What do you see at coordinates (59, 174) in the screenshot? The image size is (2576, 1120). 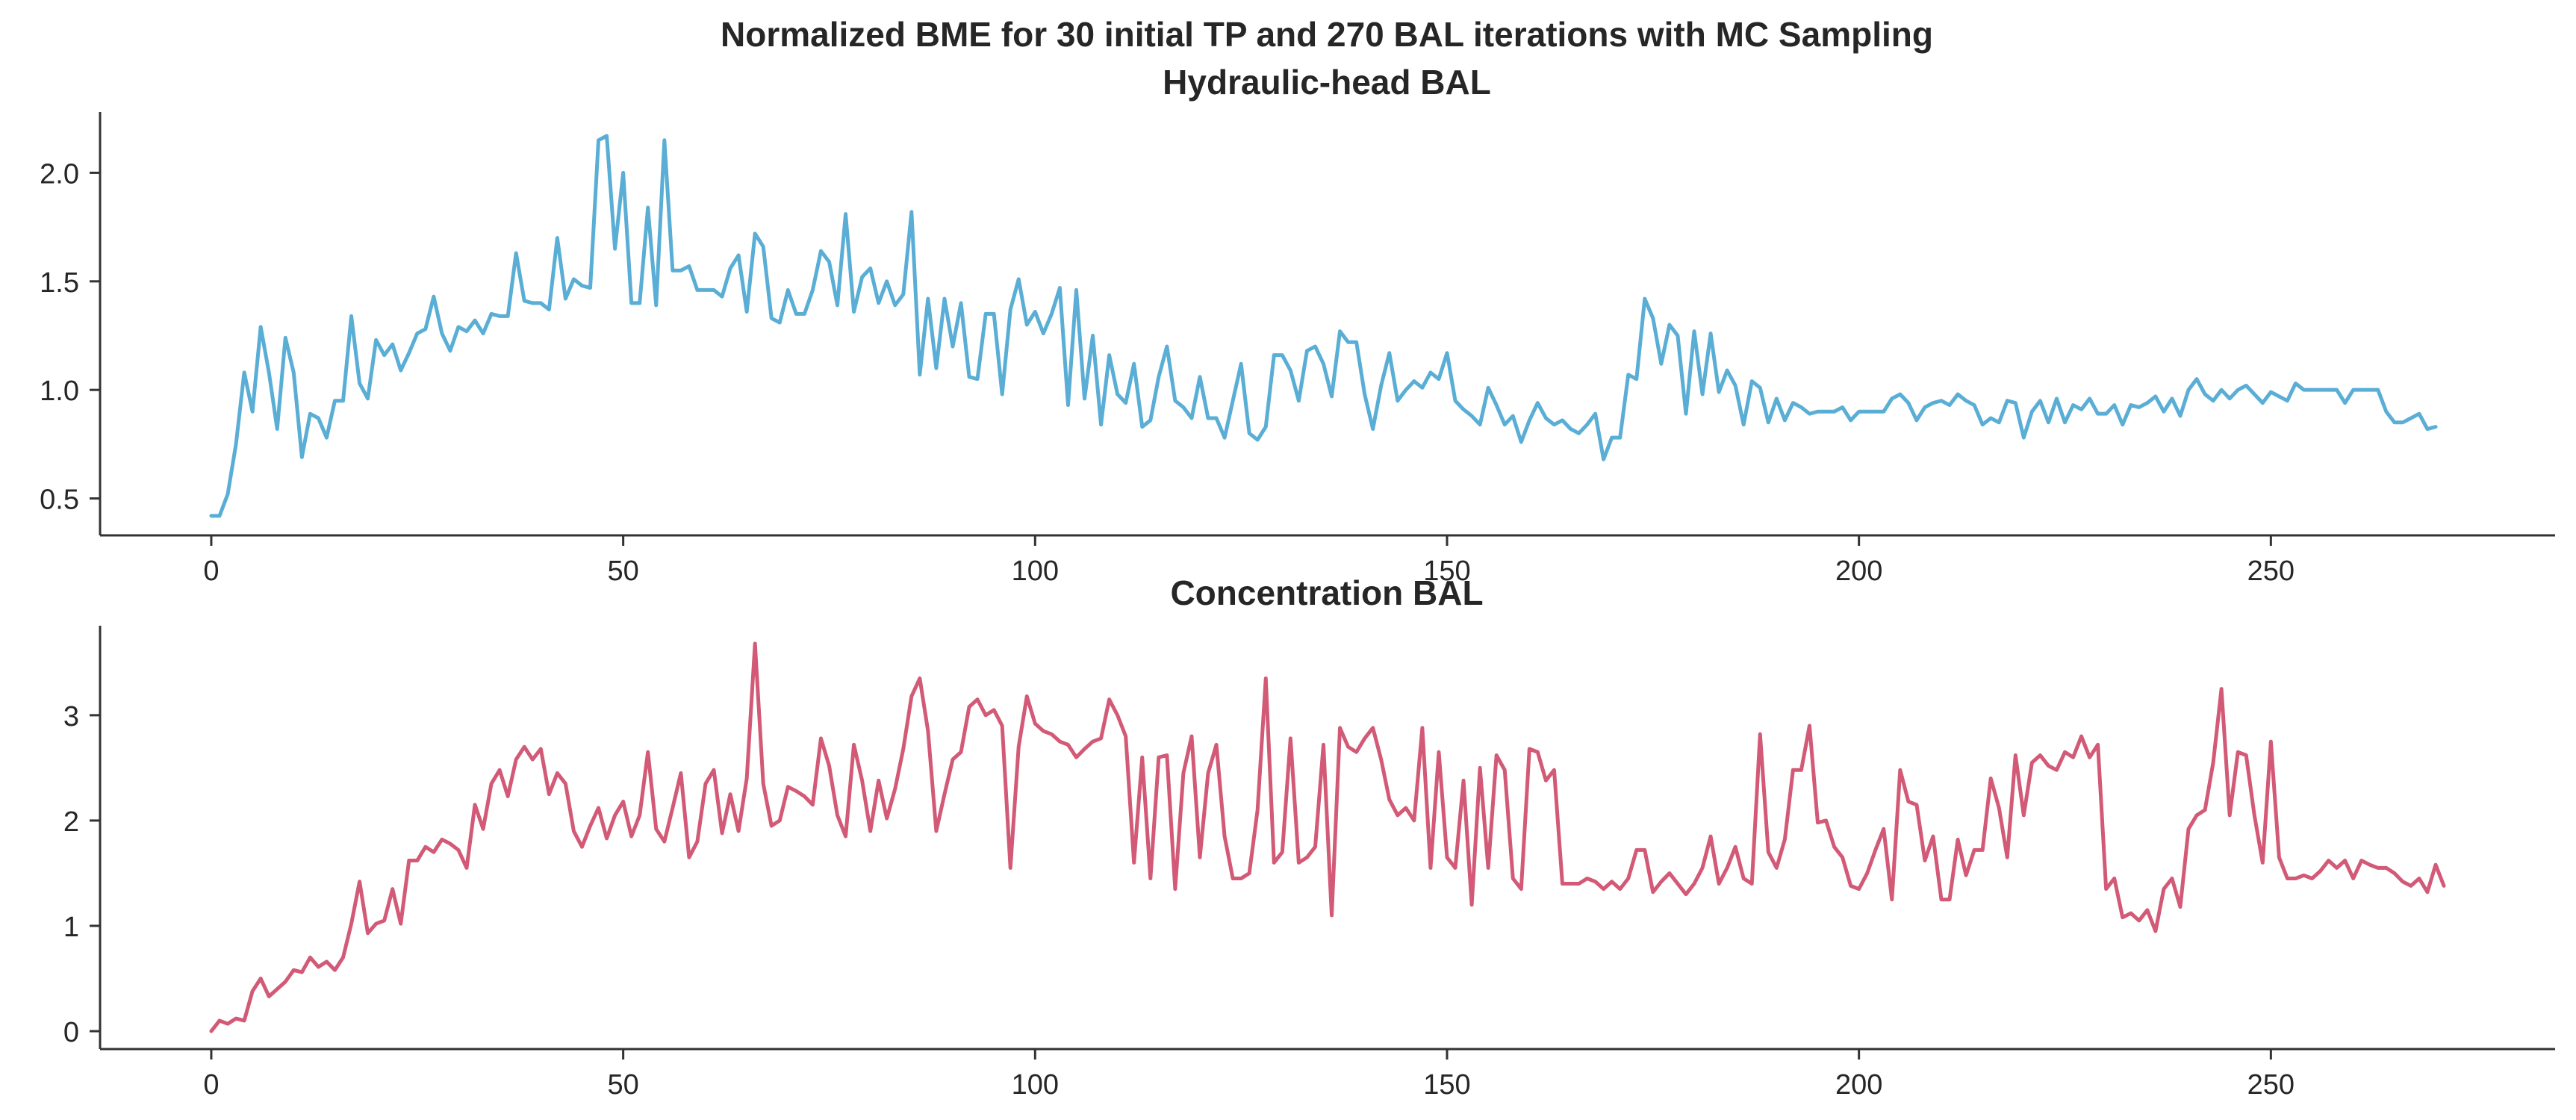 I see `y-tick-label: 2.0` at bounding box center [59, 174].